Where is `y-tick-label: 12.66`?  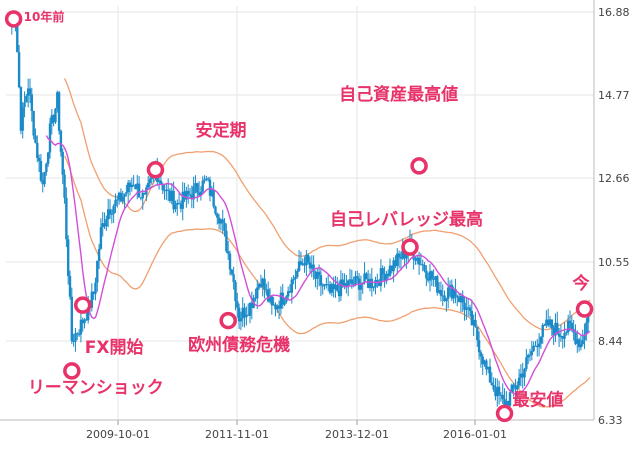 y-tick-label: 12.66 is located at coordinates (614, 178).